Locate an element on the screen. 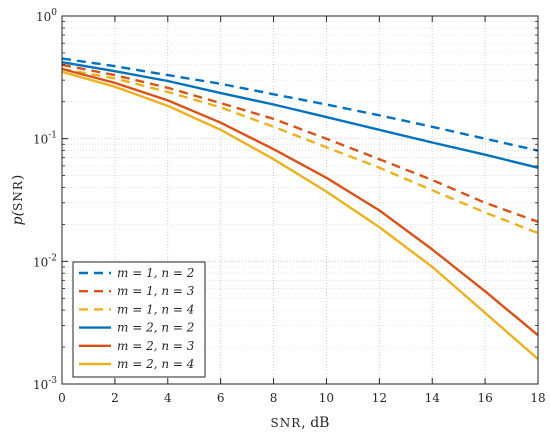 This screenshot has height=437, width=550. y-tick-label: 10⁻³ is located at coordinates (45, 384).